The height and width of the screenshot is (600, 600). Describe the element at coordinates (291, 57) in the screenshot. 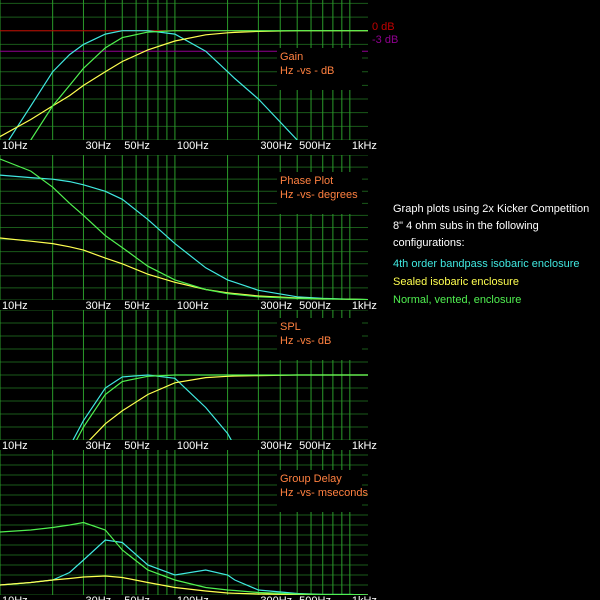

I see `panel-title: Gain` at that location.